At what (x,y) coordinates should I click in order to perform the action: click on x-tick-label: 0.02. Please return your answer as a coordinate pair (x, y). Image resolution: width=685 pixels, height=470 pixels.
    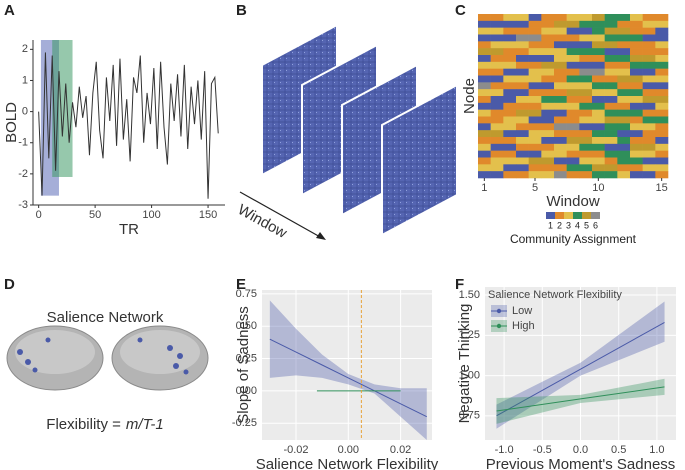
    Looking at the image, I should click on (400, 450).